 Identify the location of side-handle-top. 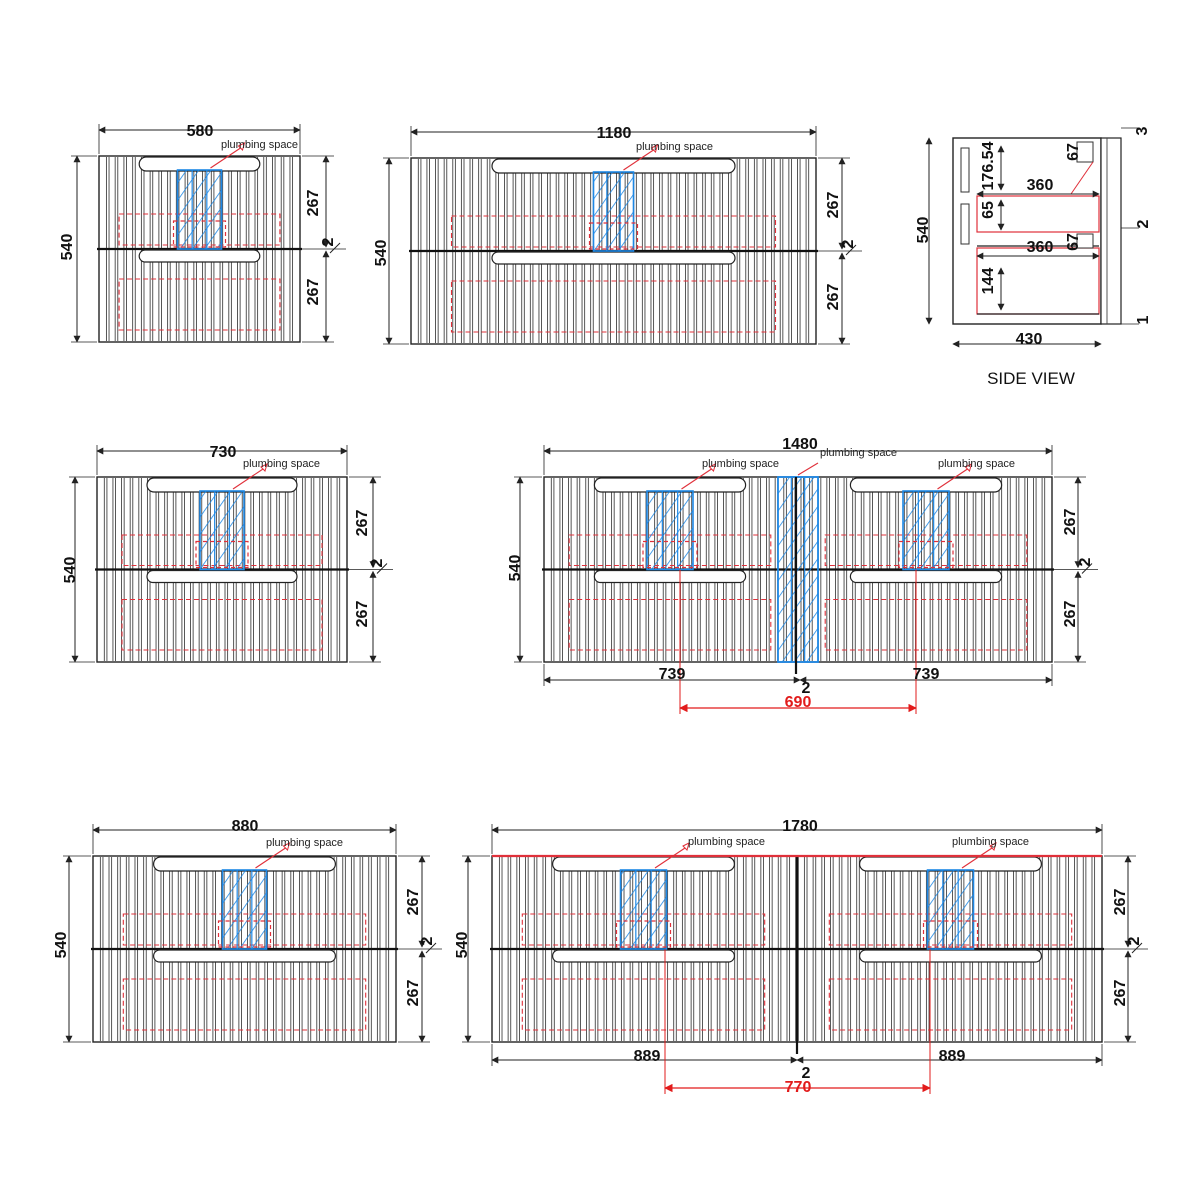
(1085, 152).